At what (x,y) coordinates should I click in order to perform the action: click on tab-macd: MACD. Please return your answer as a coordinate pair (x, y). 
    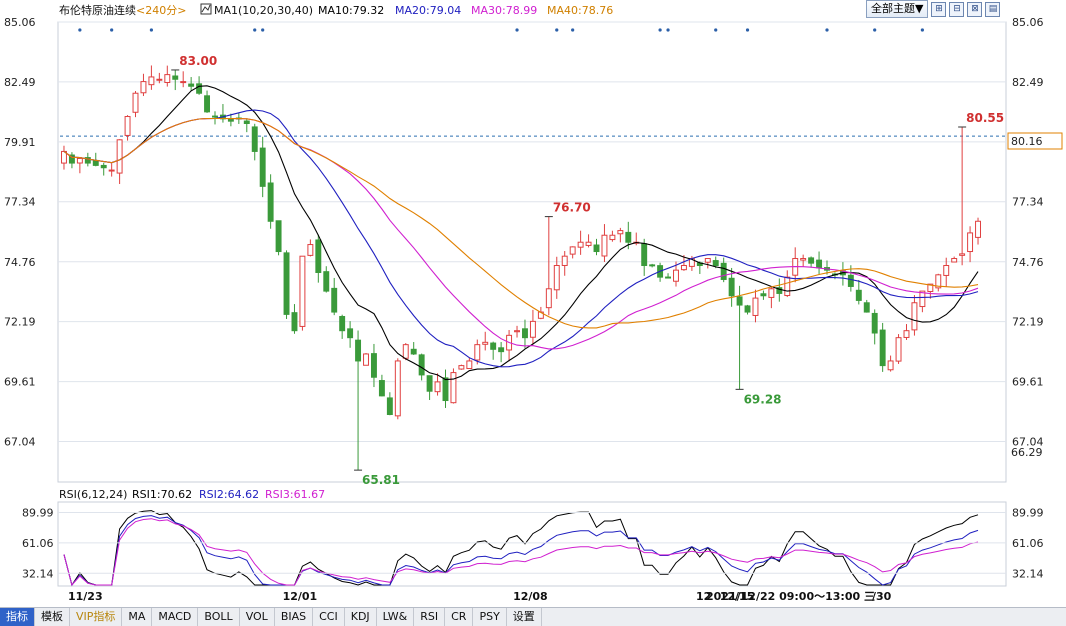
    Looking at the image, I should click on (175, 617).